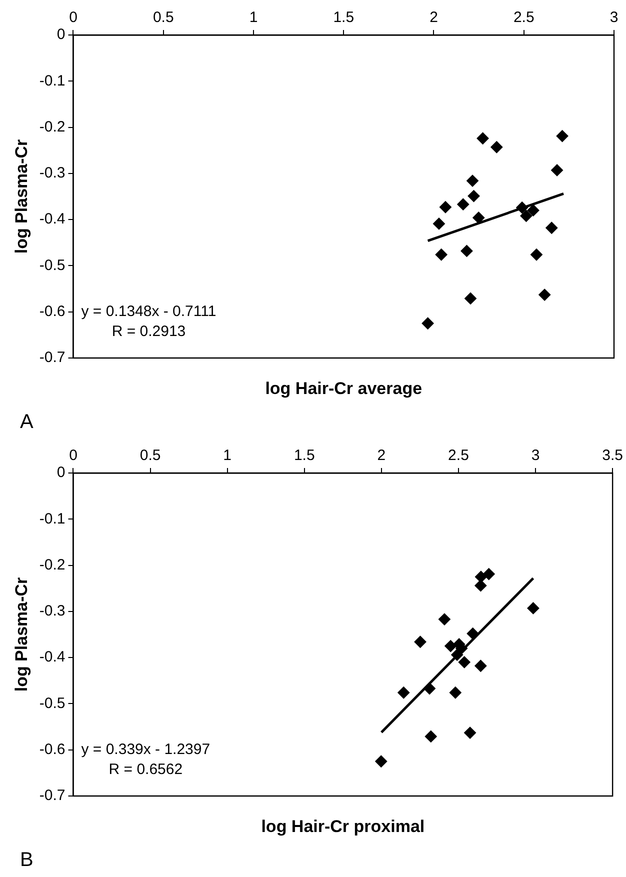  What do you see at coordinates (343, 826) in the screenshot?
I see `x-axis-title: log Hair-Cr proximal` at bounding box center [343, 826].